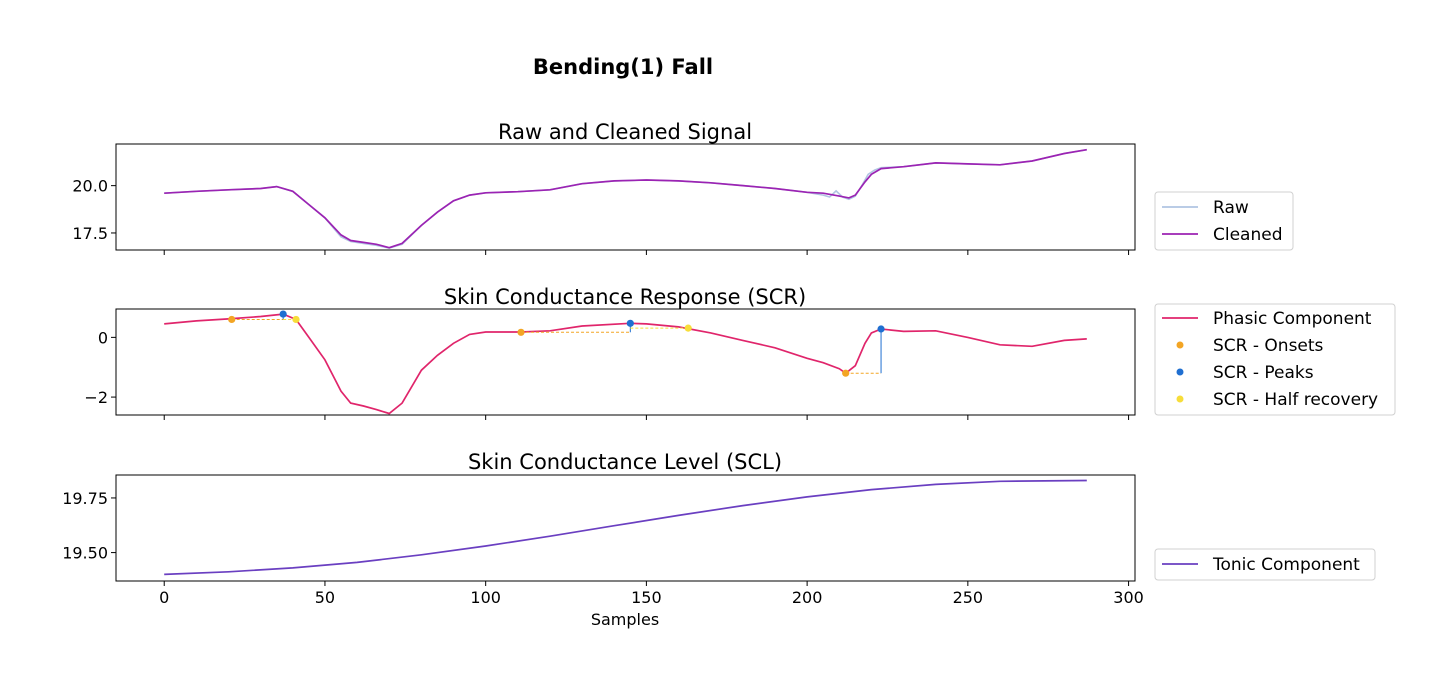 The width and height of the screenshot is (1452, 686). I want to click on legend-onsets-swatch, so click(1180, 345).